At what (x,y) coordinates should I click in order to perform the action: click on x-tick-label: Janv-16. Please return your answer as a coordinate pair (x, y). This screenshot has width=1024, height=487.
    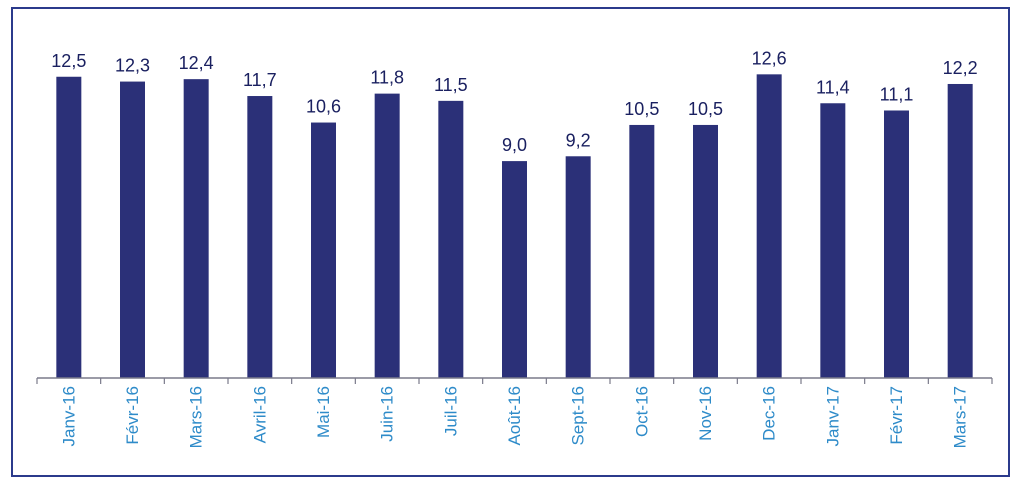
    Looking at the image, I should click on (68, 416).